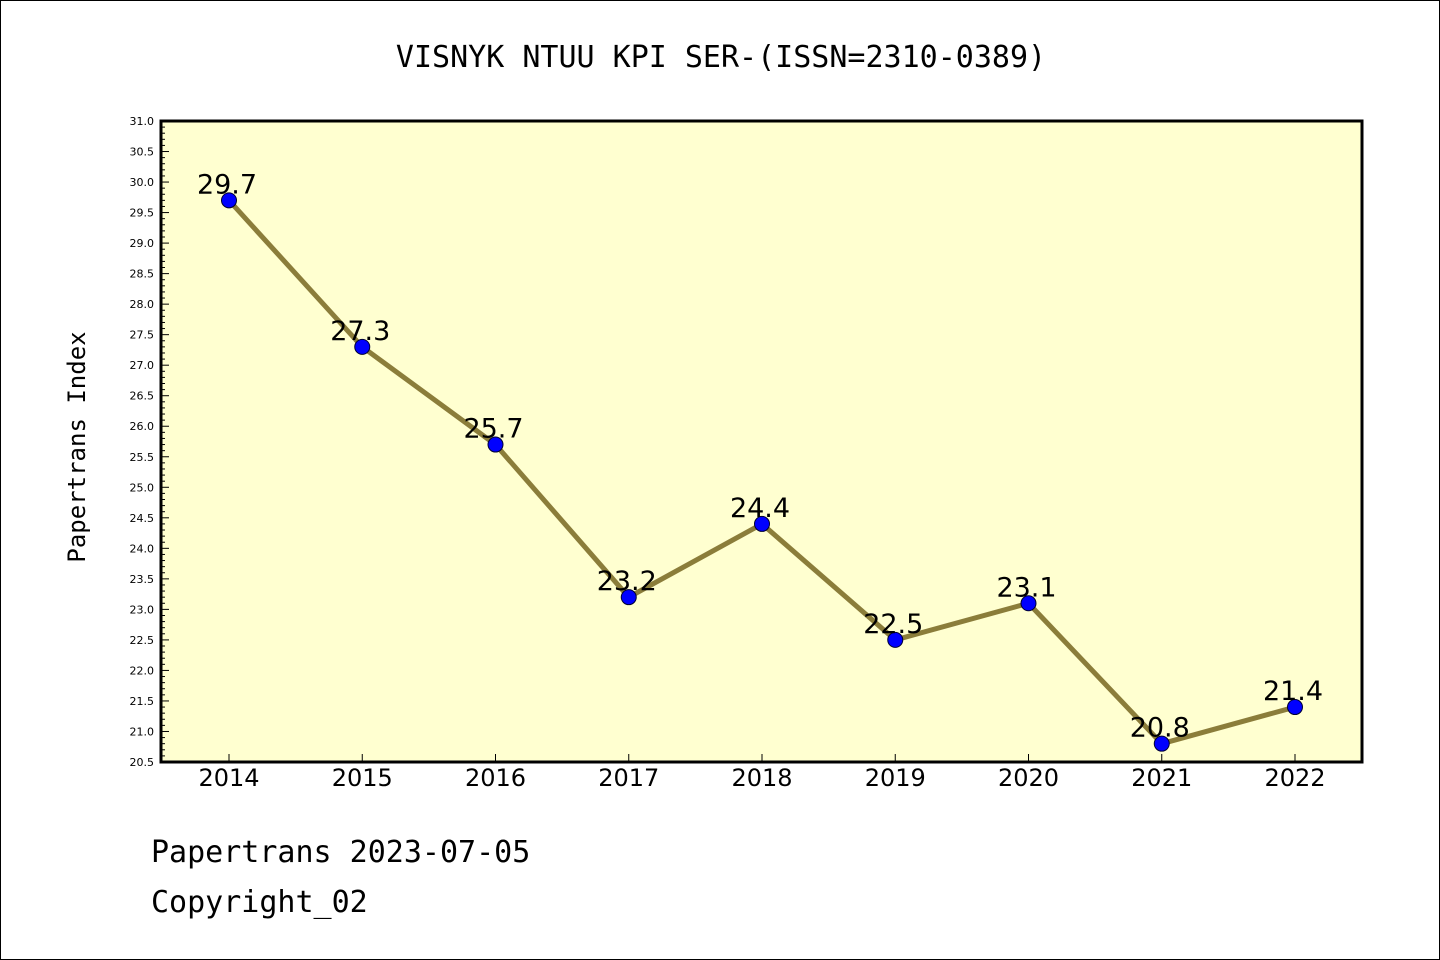 The image size is (1440, 960). Describe the element at coordinates (227, 184) in the screenshot. I see `data-label: 29.7` at that location.